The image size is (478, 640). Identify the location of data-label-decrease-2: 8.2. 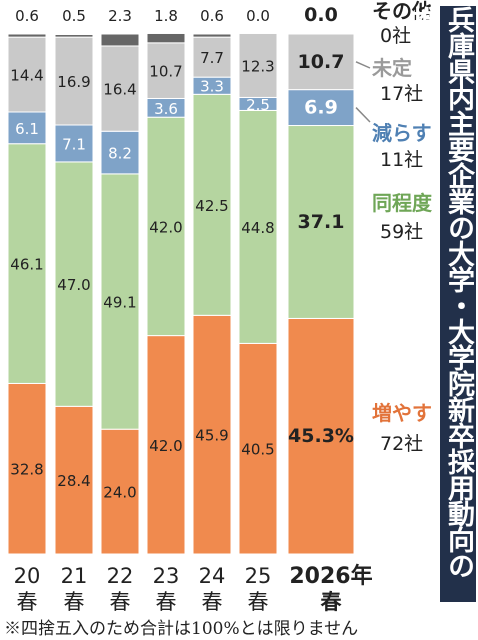
(120, 154).